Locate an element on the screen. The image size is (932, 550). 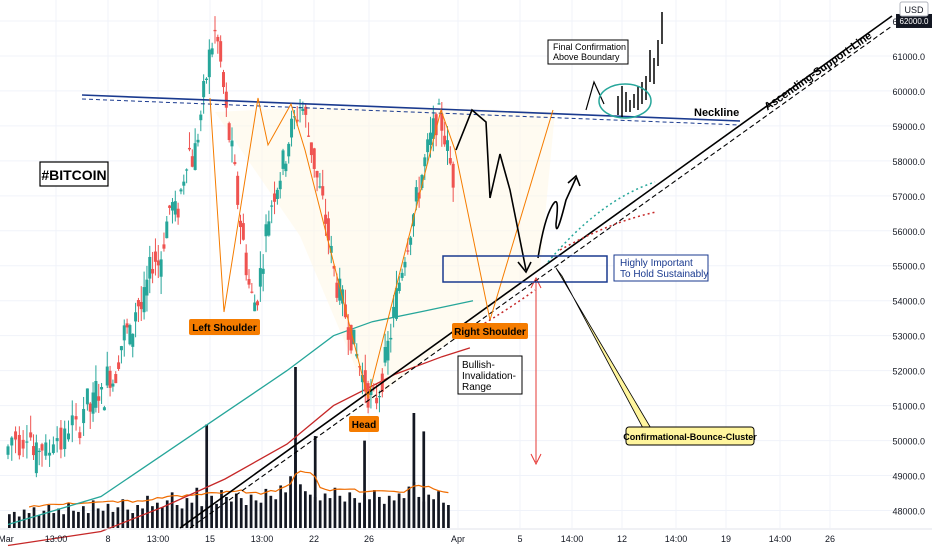
price-tick-label: 60000.0 is located at coordinates (908, 92).